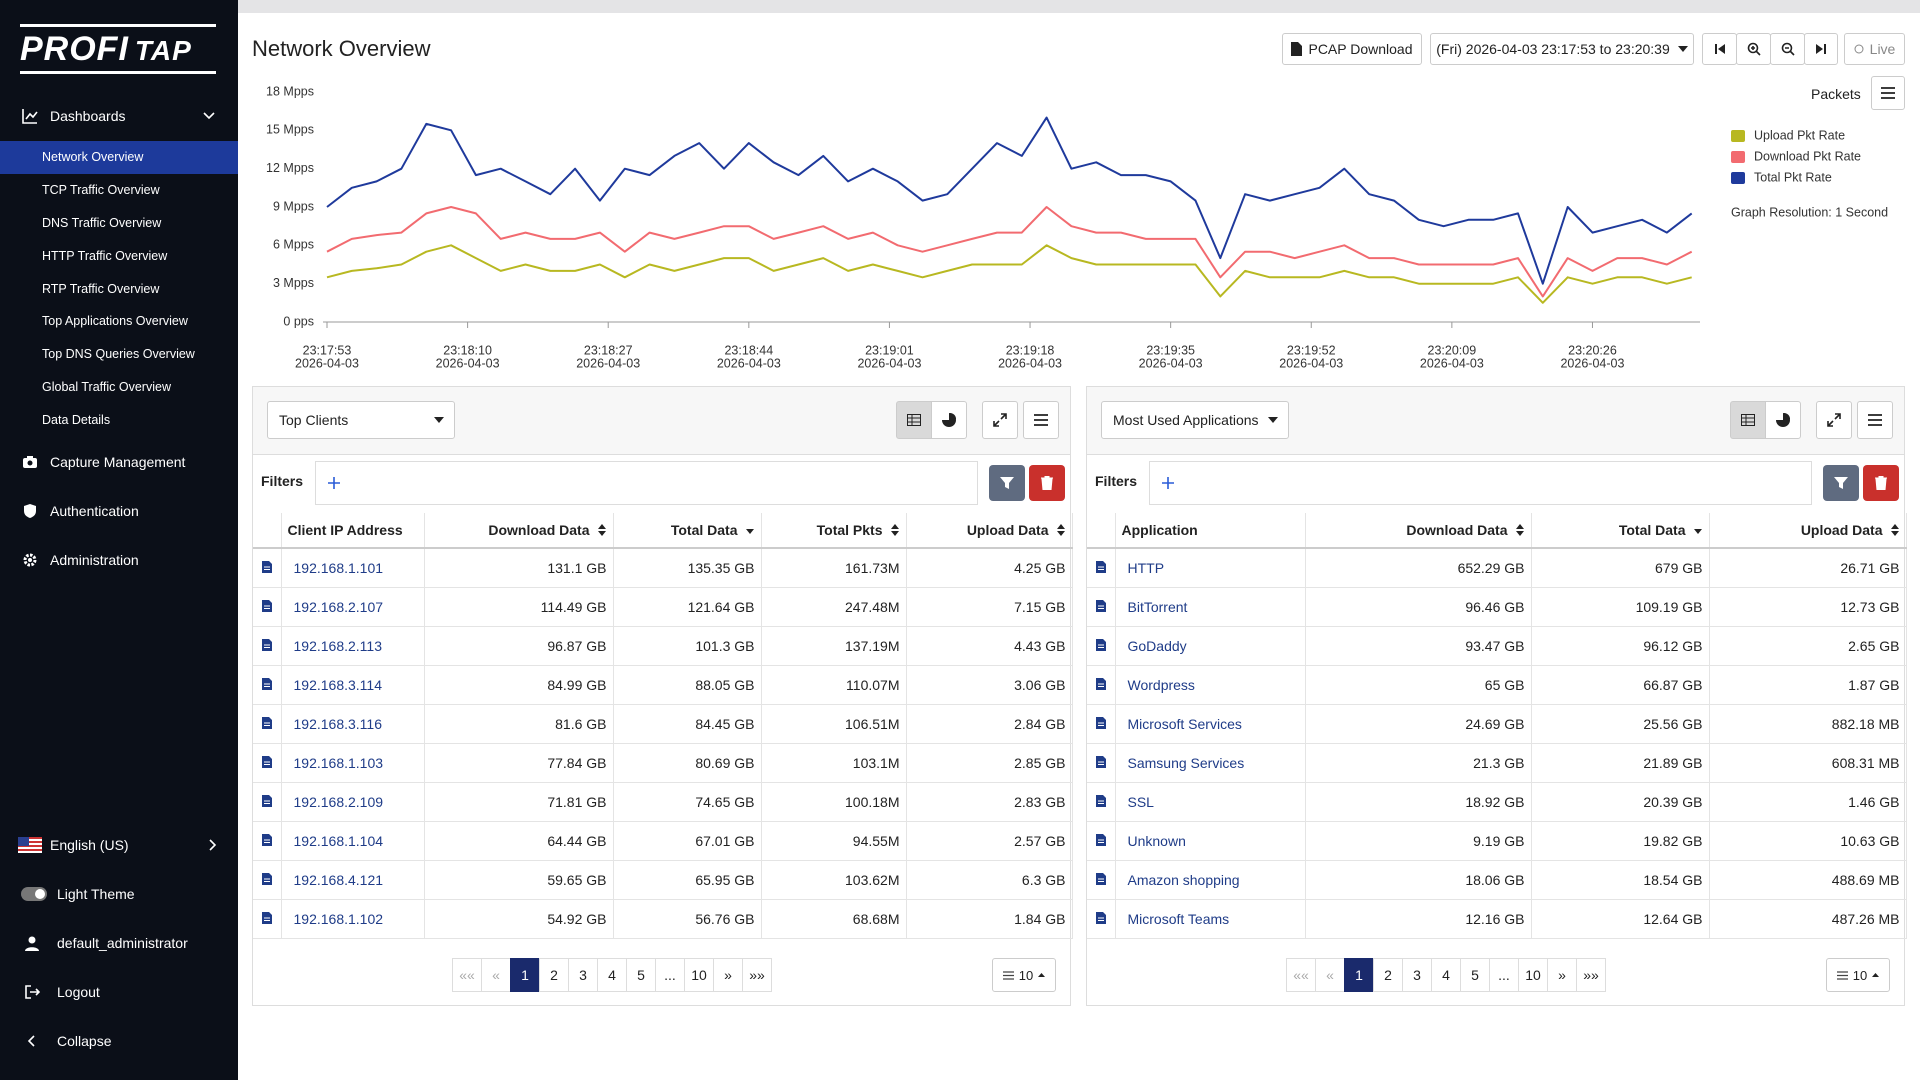 The width and height of the screenshot is (1920, 1080). Describe the element at coordinates (353, 724) in the screenshot. I see `name-cell: 192.168.3.116` at that location.